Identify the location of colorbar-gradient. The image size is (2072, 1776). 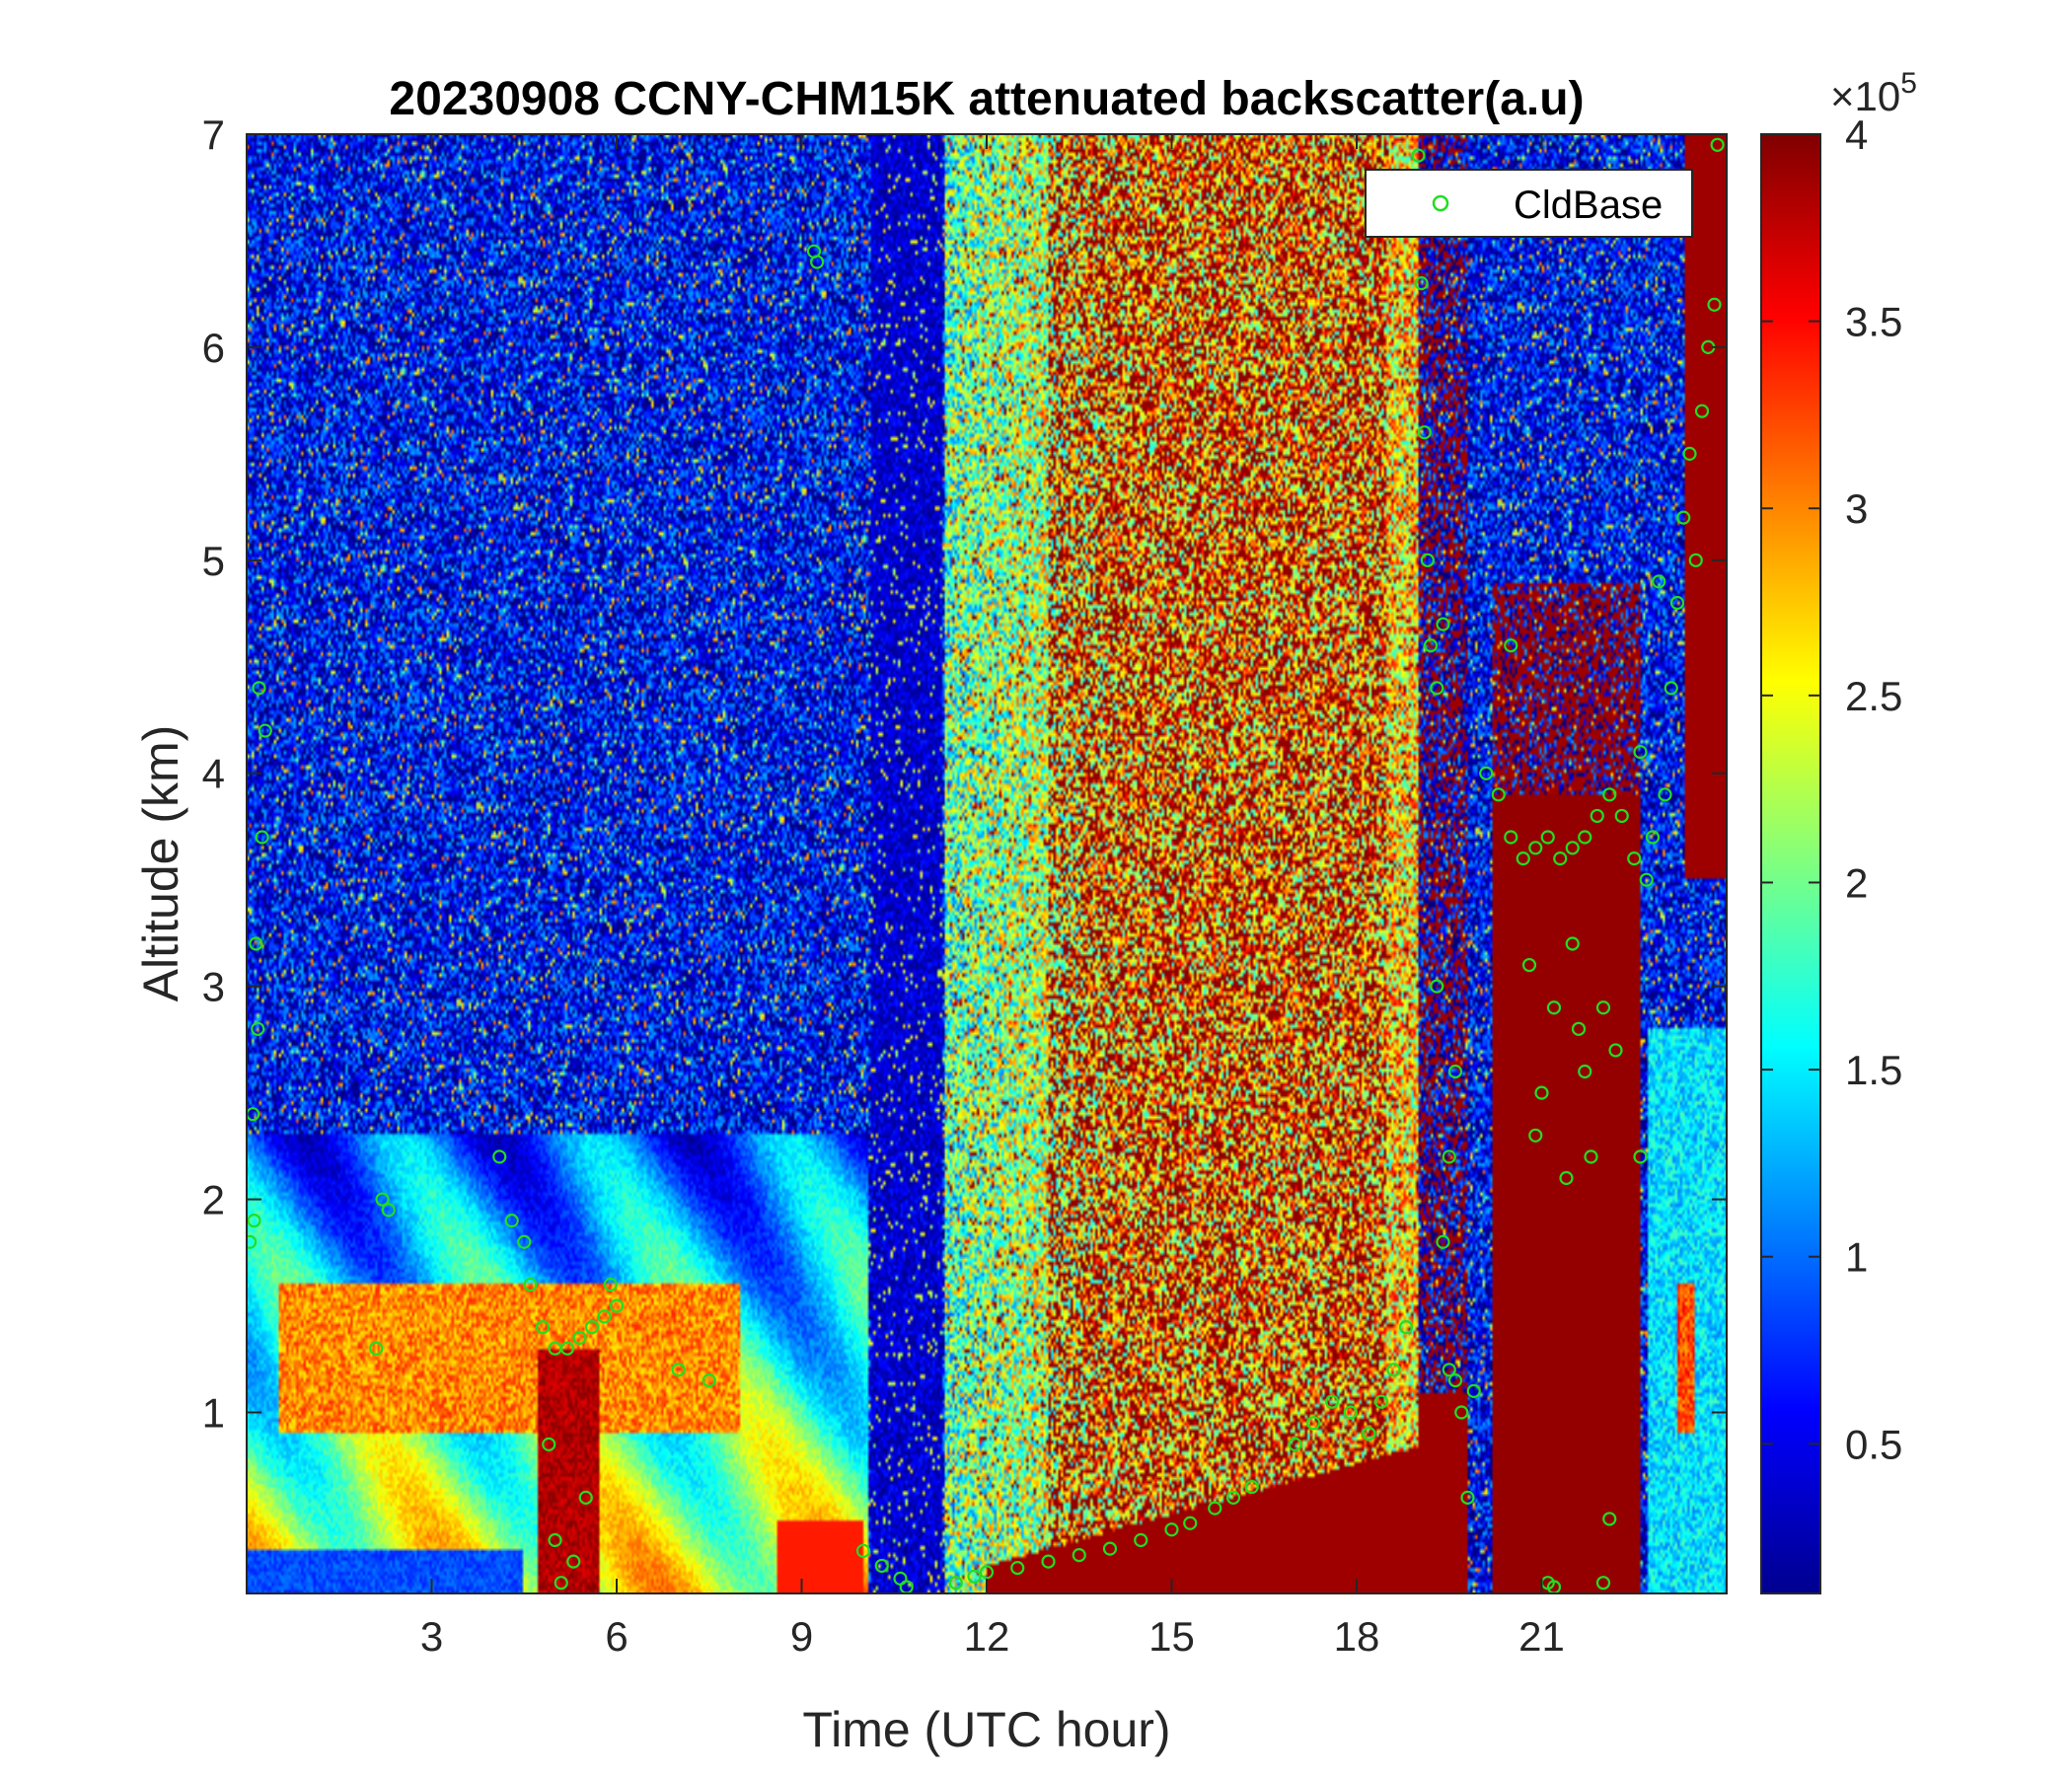
(1791, 864).